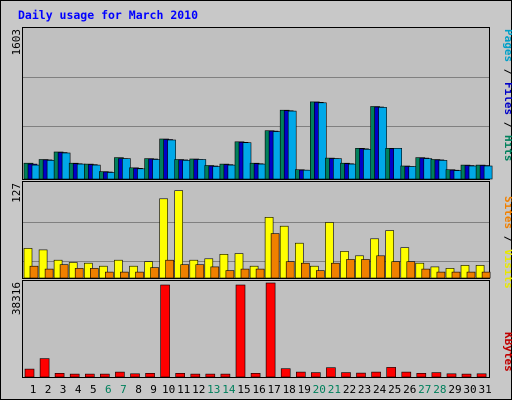 The image size is (512, 405). What do you see at coordinates (507, 148) in the screenshot?
I see `top-legend-part: Hits` at bounding box center [507, 148].